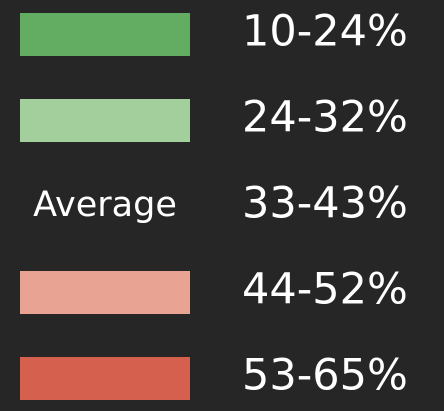 The width and height of the screenshot is (444, 411). Describe the element at coordinates (105, 205) in the screenshot. I see `swatch-label: Average` at that location.